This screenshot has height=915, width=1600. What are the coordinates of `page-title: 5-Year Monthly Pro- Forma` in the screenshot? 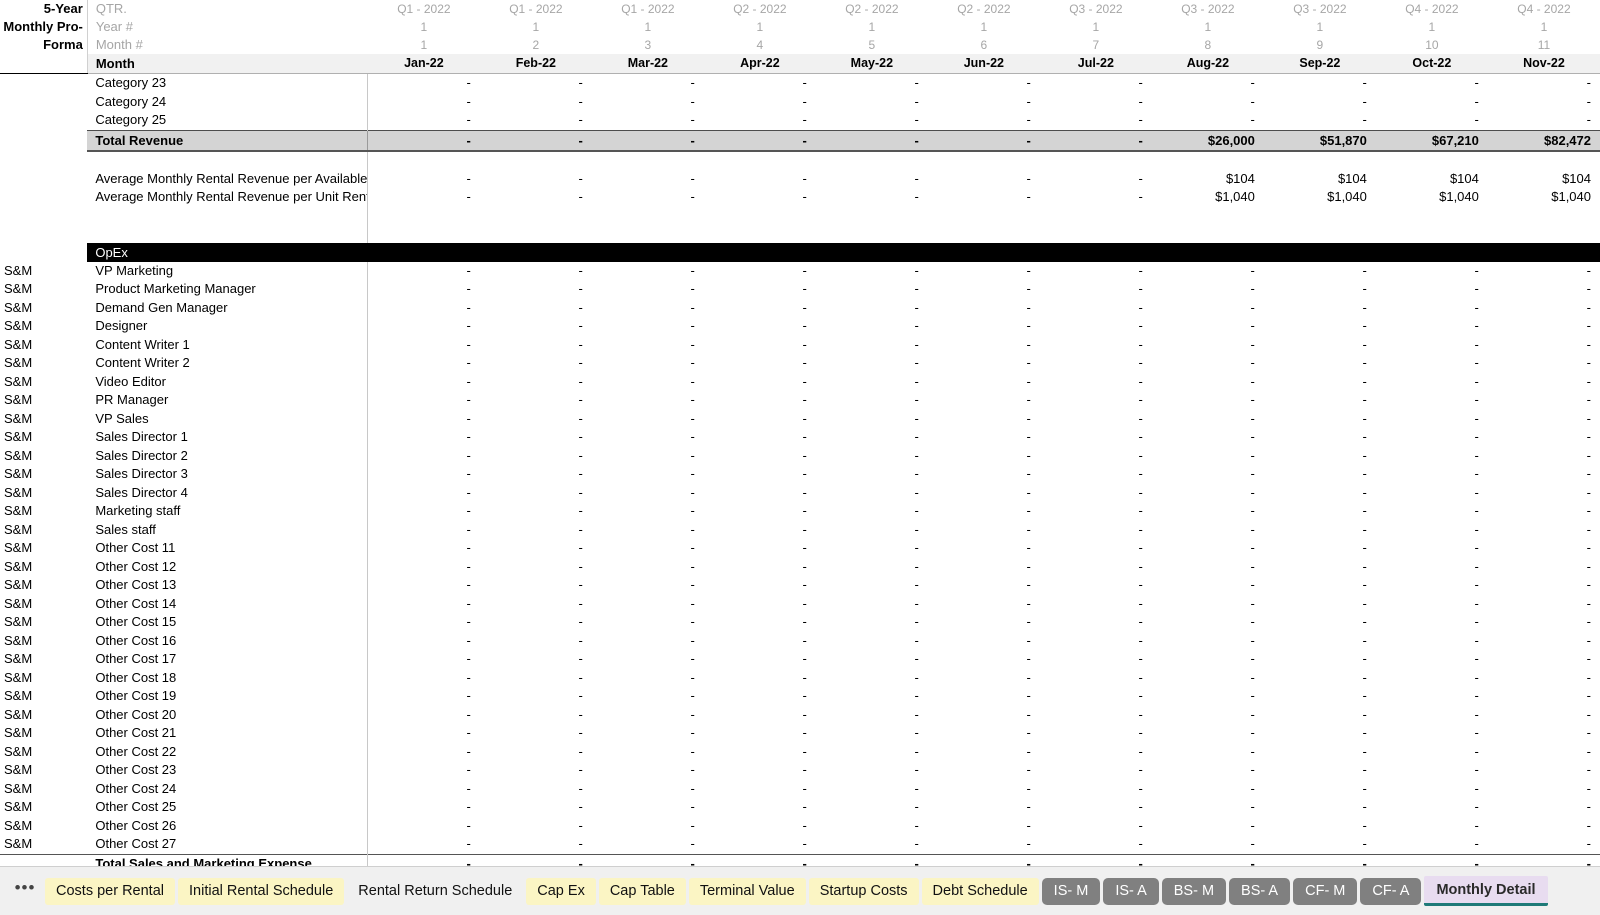 It's located at (44, 37).